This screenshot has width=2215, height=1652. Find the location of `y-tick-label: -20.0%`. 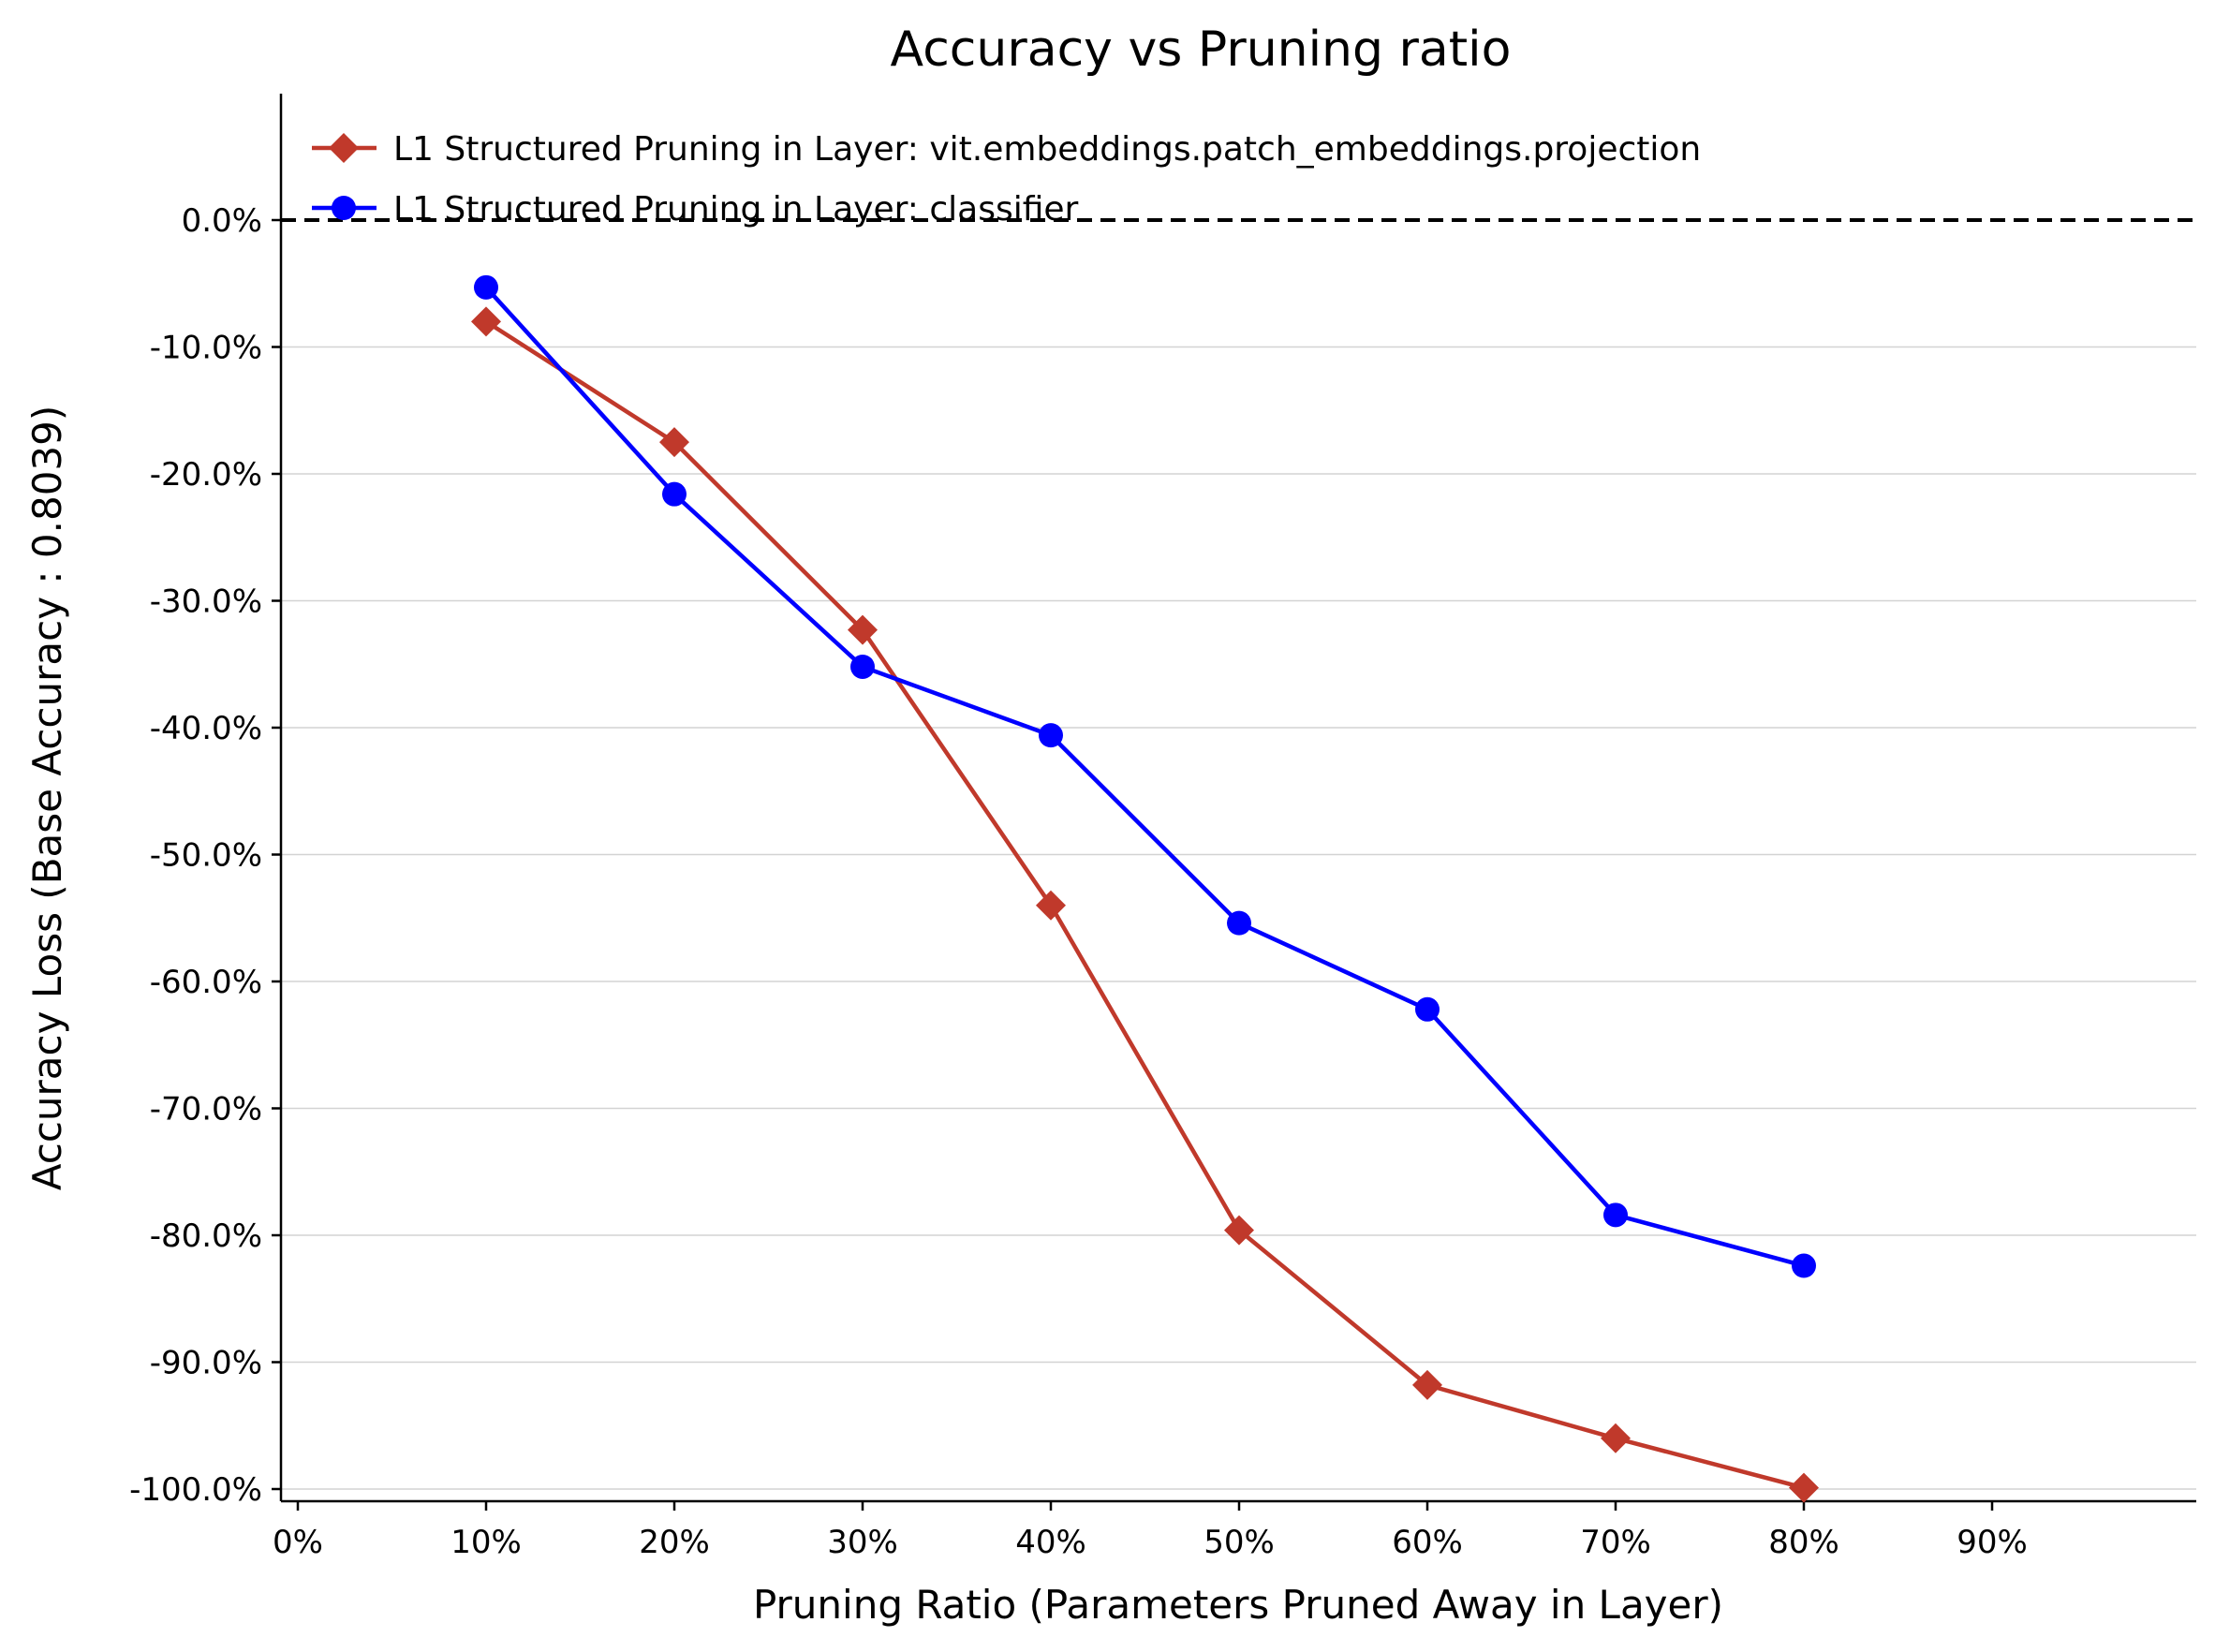

y-tick-label: -20.0% is located at coordinates (206, 475).